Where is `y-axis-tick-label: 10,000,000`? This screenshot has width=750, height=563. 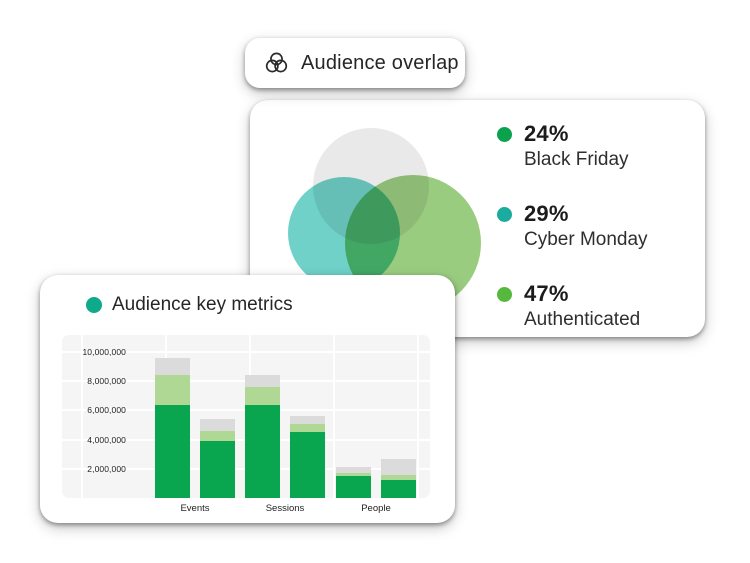 y-axis-tick-label: 10,000,000 is located at coordinates (104, 352).